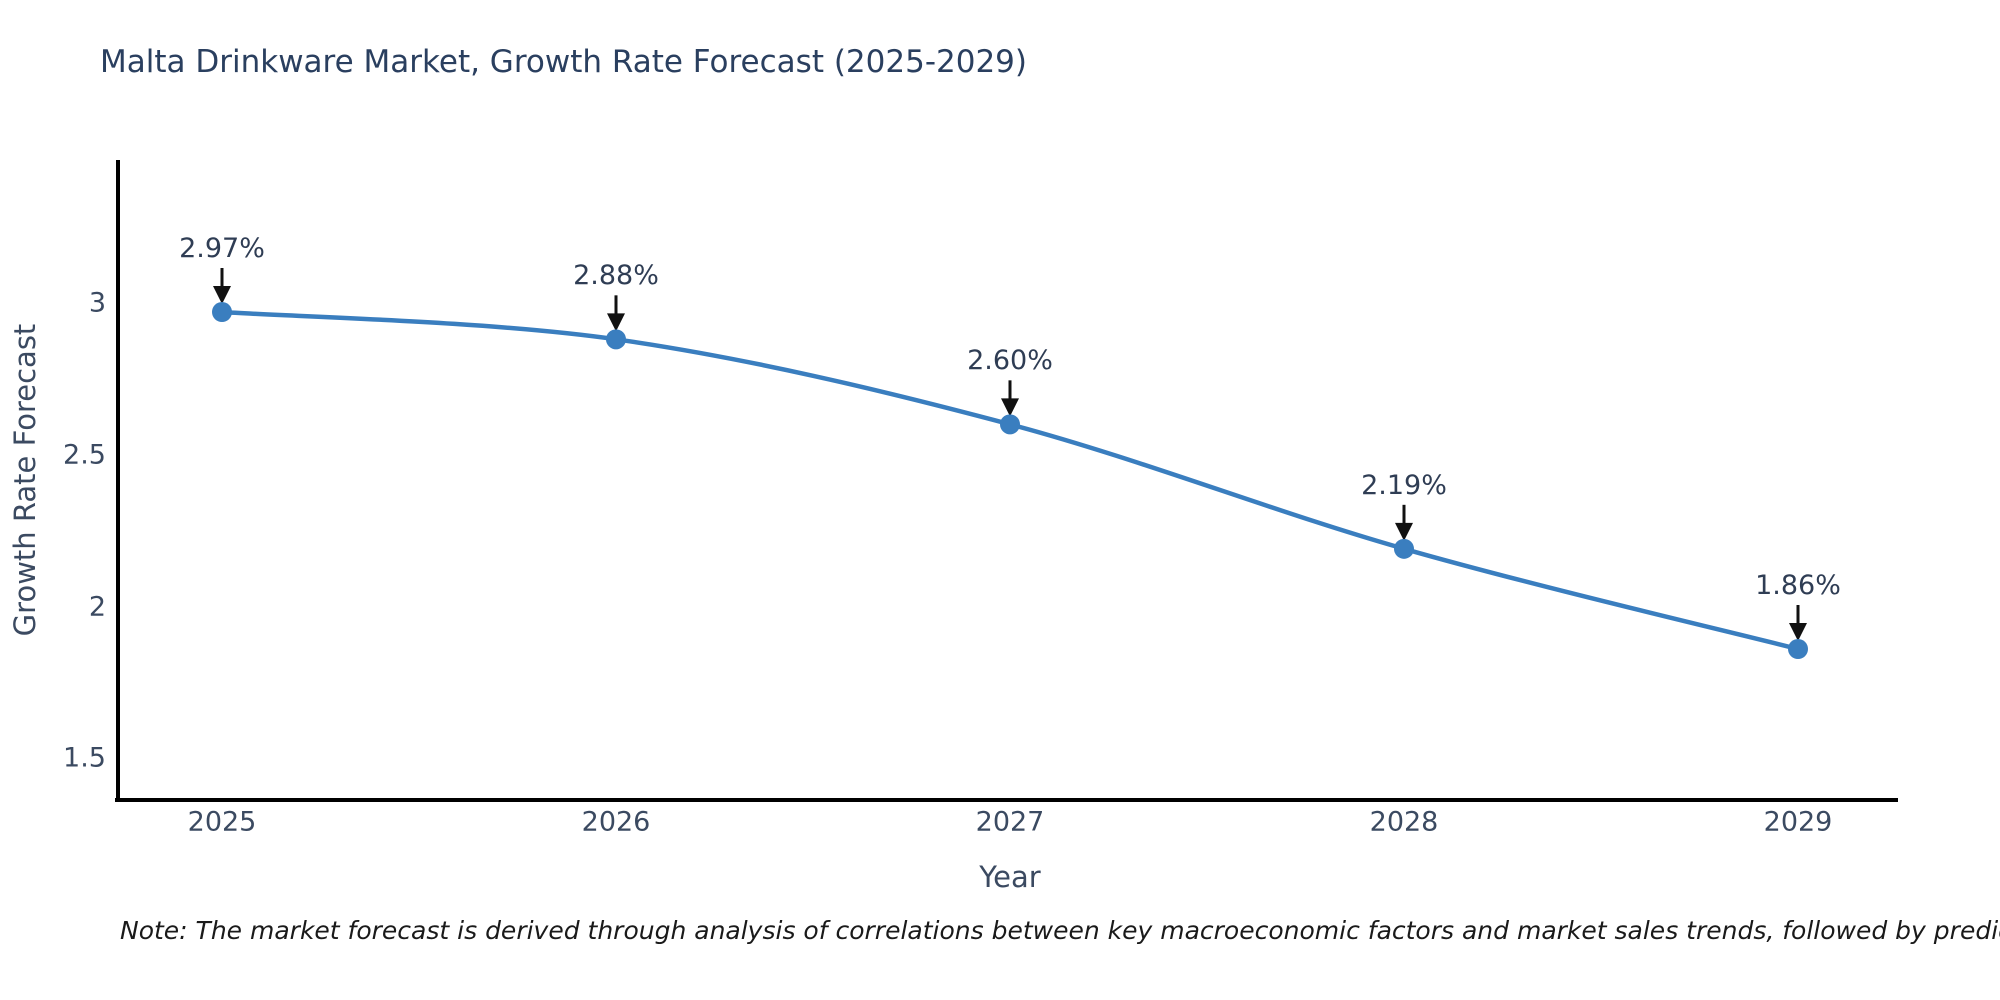 The image size is (2000, 1000). What do you see at coordinates (1010, 877) in the screenshot?
I see `x-axis-title: Year` at bounding box center [1010, 877].